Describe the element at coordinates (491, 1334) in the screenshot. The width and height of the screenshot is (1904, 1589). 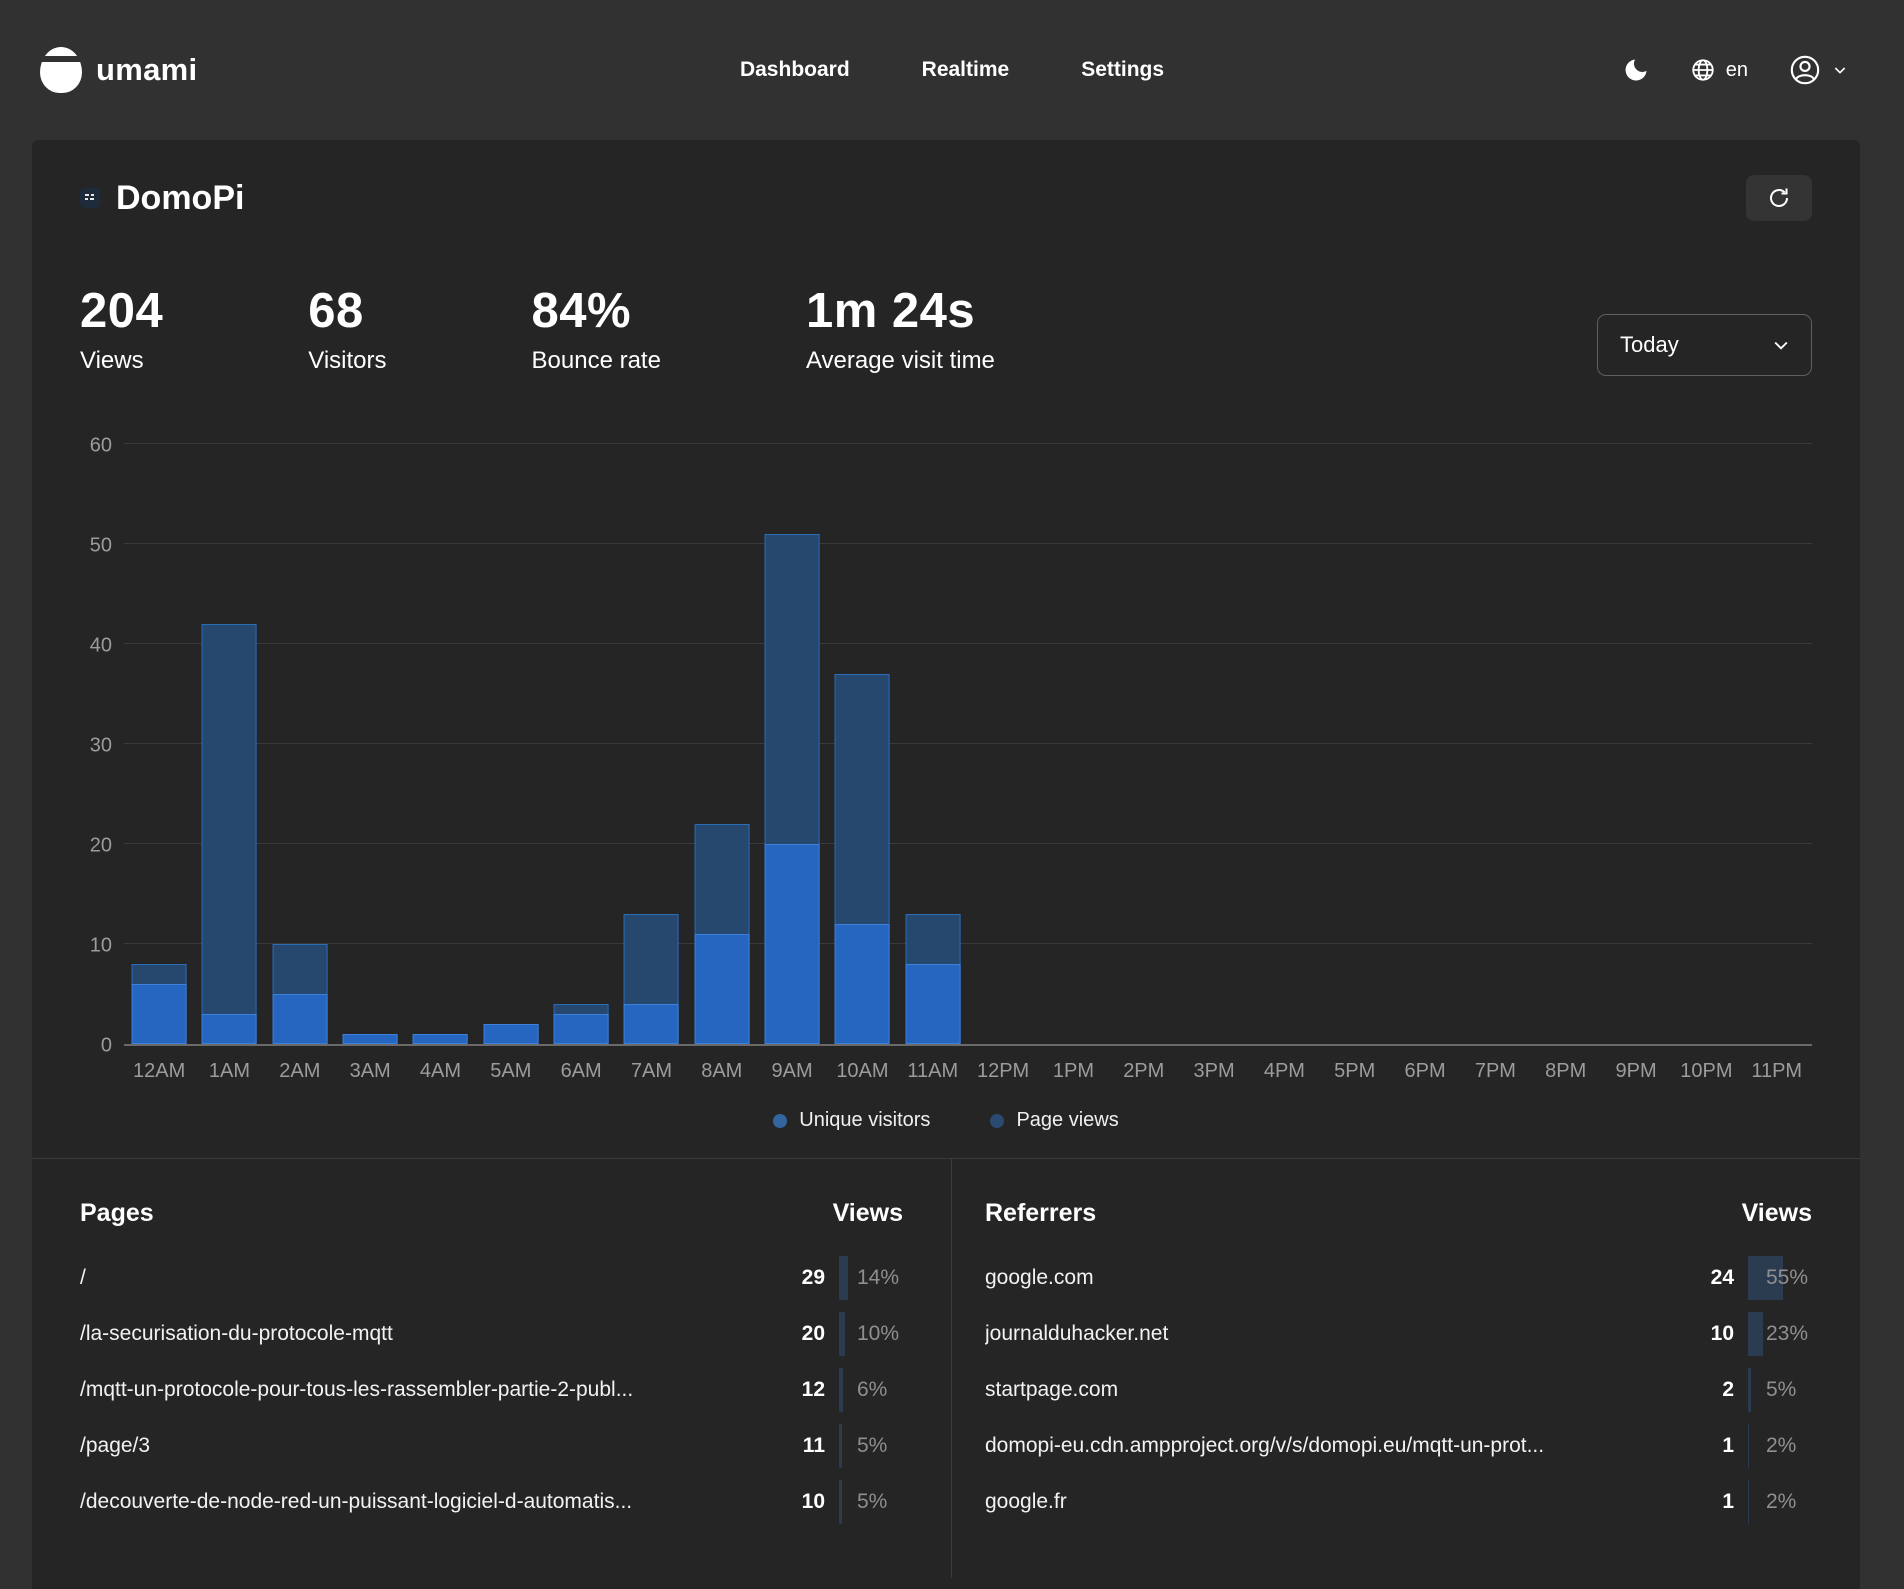
I see `page-row: /la-securisation-du-protocole-mqtt 20 10%` at that location.